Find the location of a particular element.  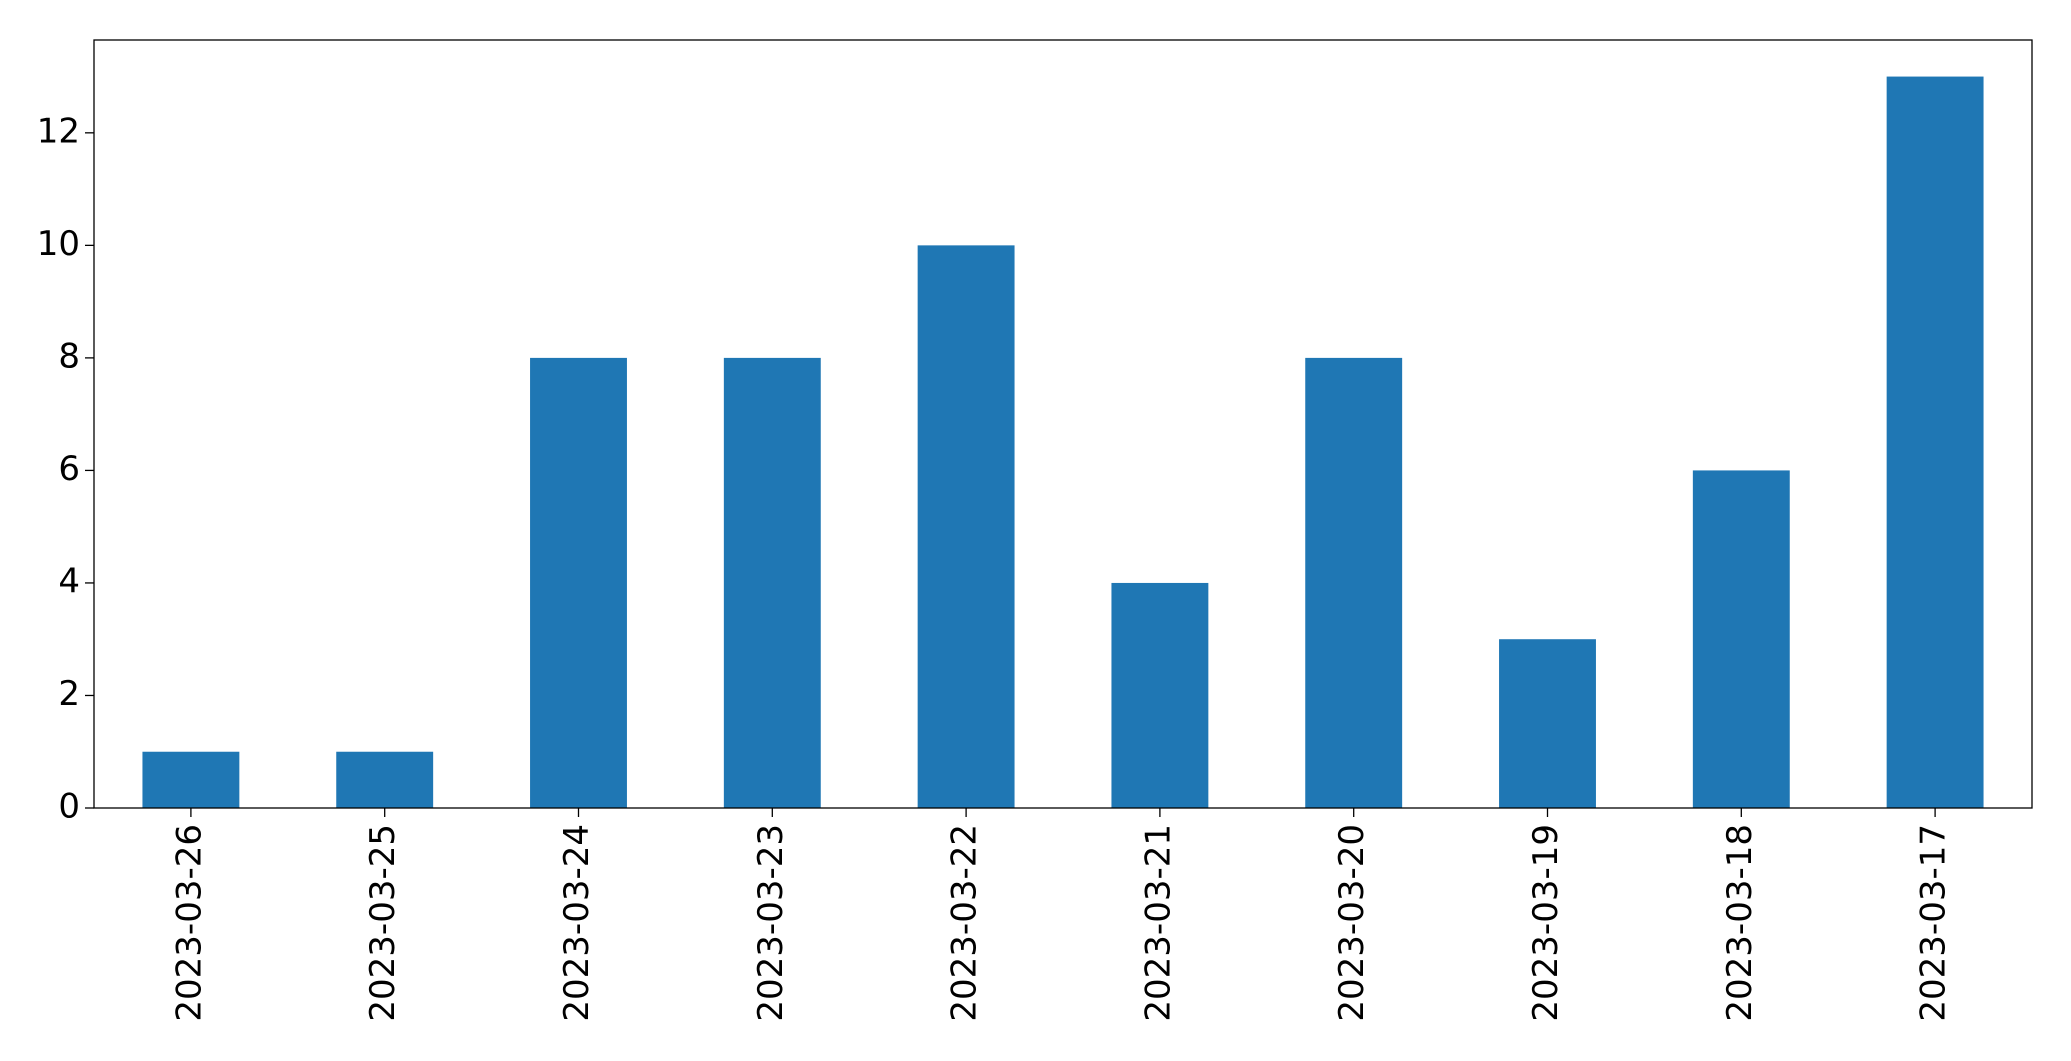

x-tick-label: 2023-03-24 is located at coordinates (577, 923).